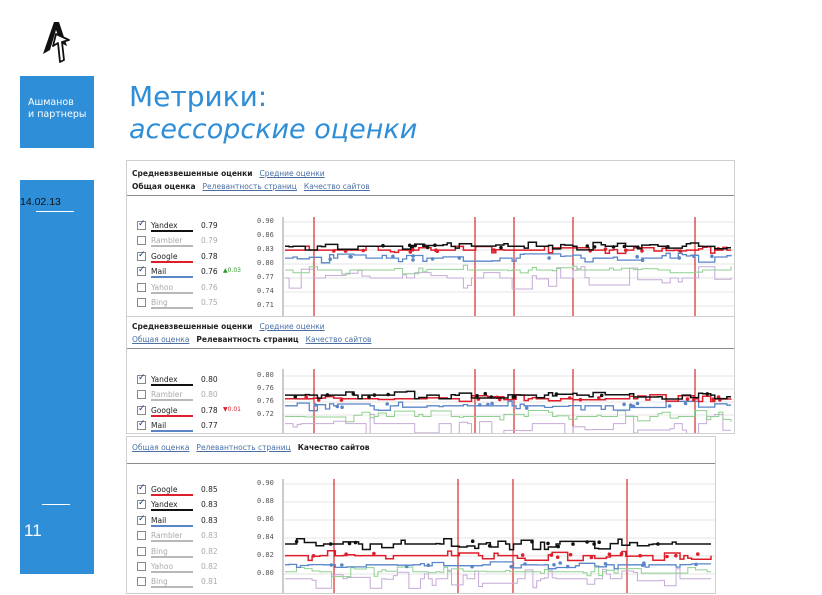 This screenshot has width=822, height=595. Describe the element at coordinates (265, 537) in the screenshot. I see `y-tick-label: 0.84` at that location.